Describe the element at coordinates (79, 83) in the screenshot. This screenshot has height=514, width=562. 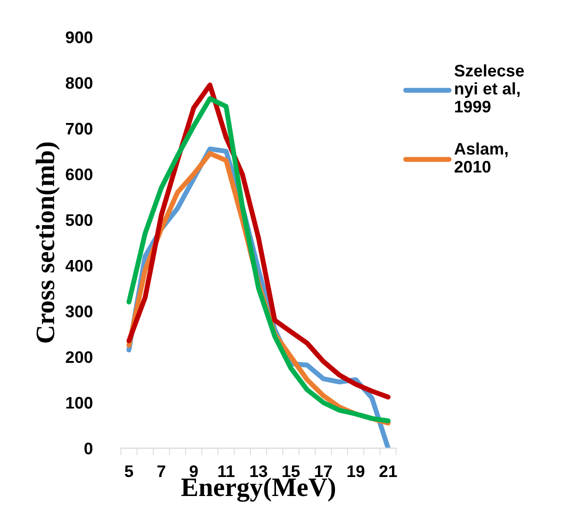
I see `y-tick-label: 800` at that location.